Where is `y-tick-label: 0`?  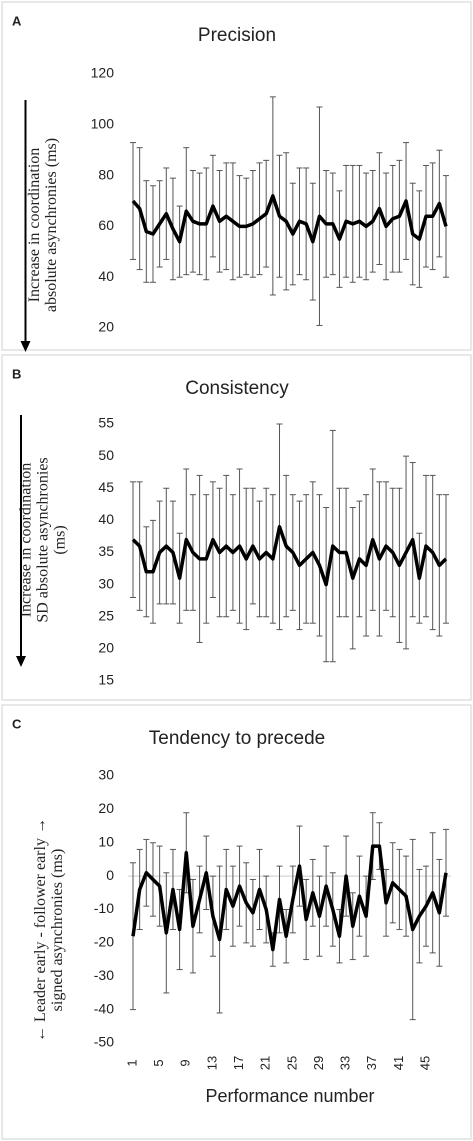
y-tick-label: 0 is located at coordinates (110, 875).